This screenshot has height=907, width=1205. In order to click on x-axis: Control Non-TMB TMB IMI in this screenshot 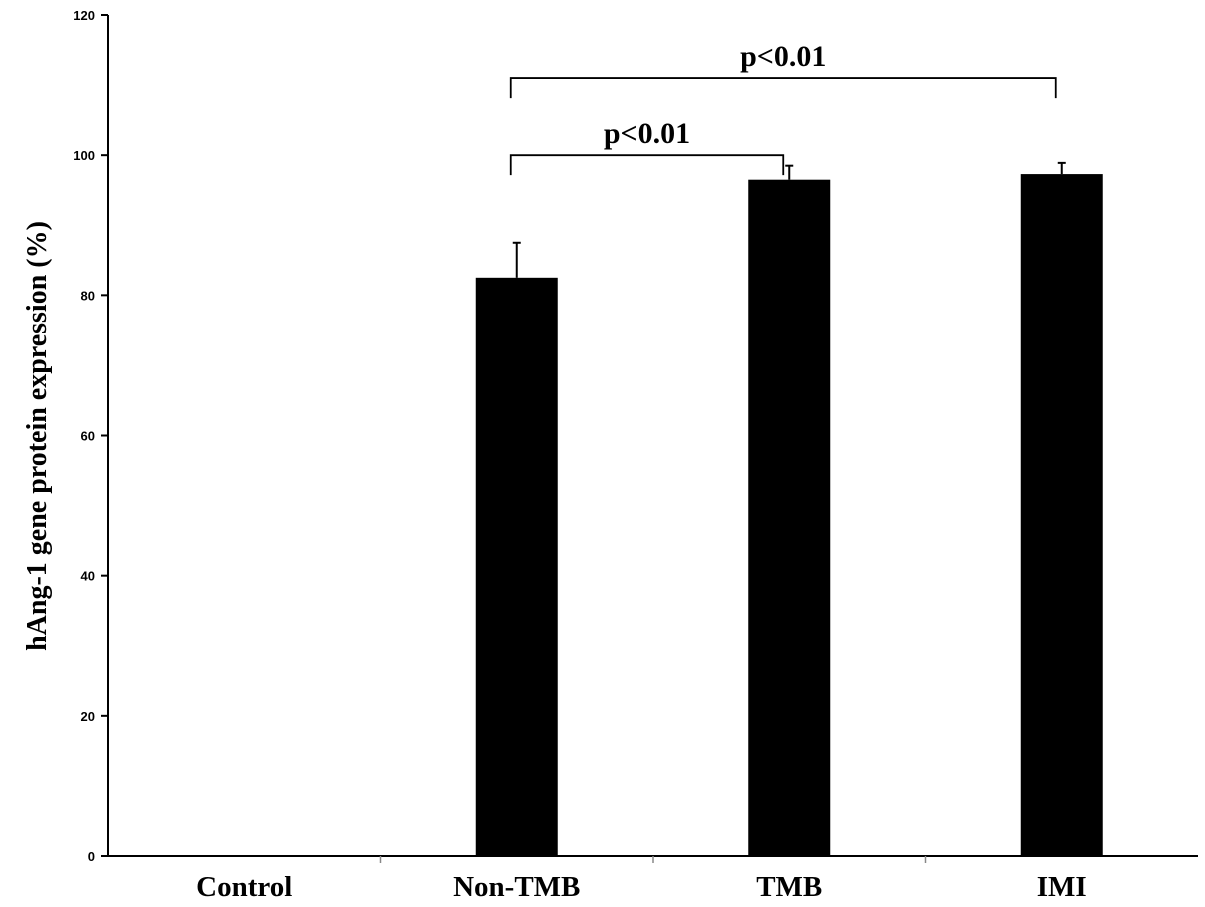, I will do `click(653, 879)`.